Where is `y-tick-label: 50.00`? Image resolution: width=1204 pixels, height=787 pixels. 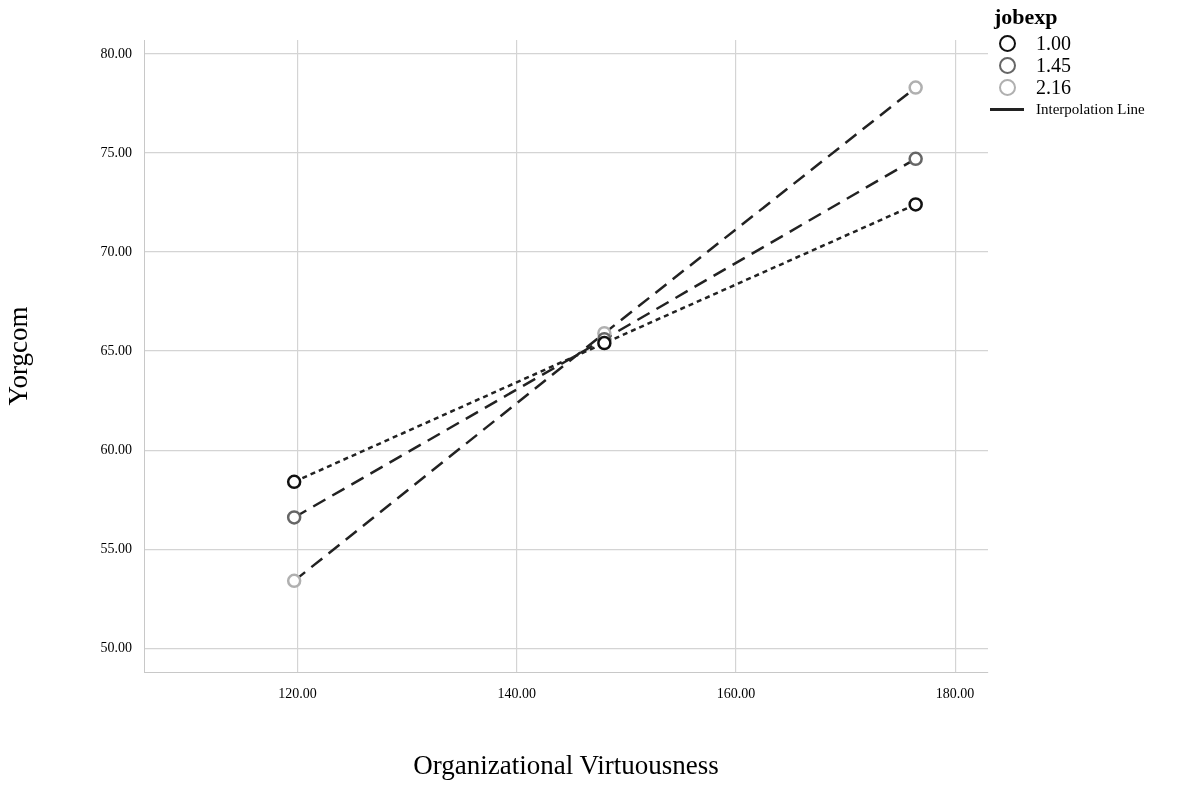 y-tick-label: 50.00 is located at coordinates (116, 647).